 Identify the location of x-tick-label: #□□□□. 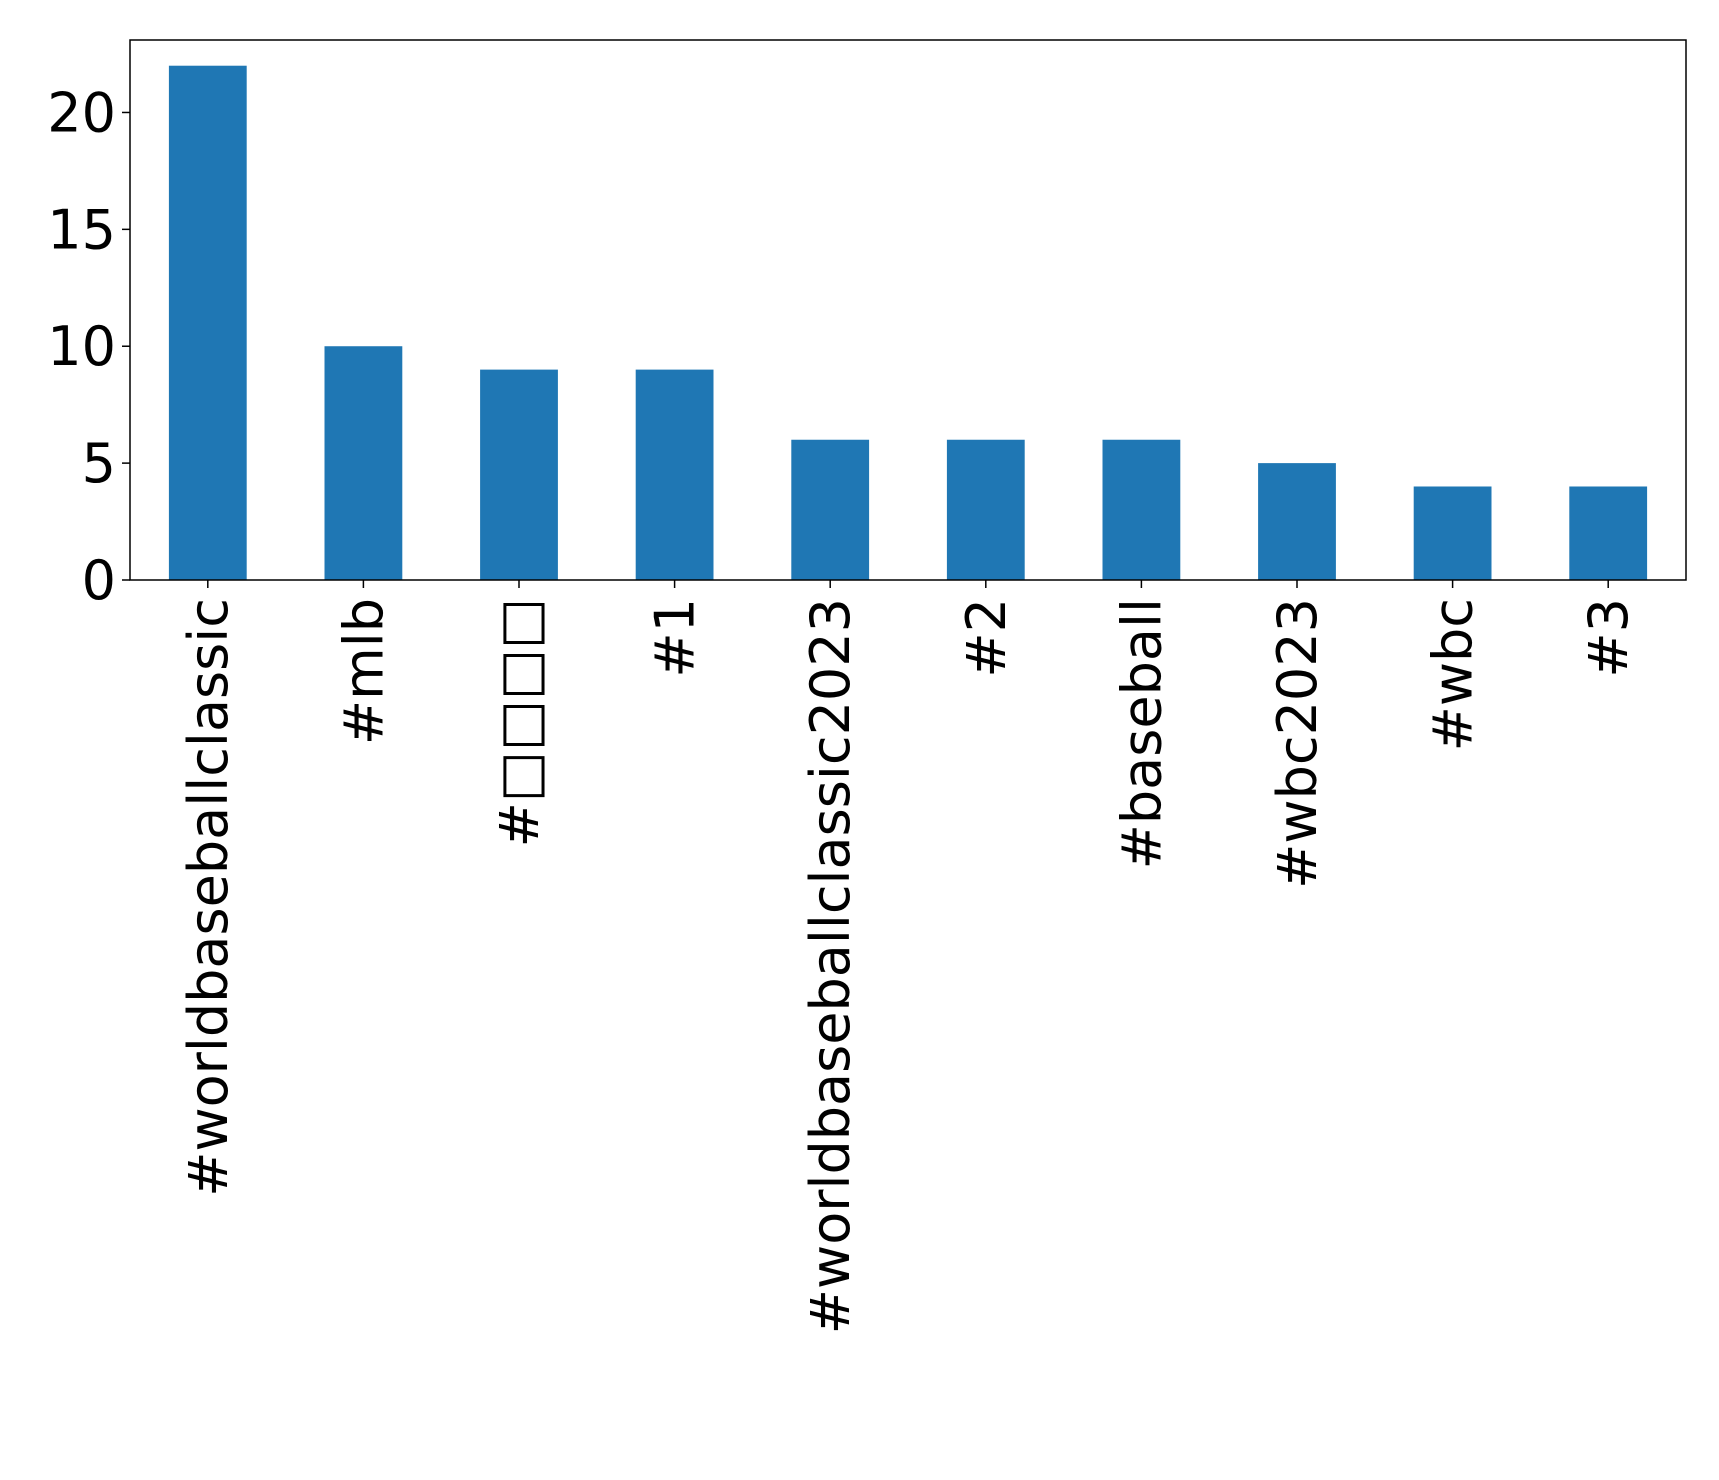
(519, 722).